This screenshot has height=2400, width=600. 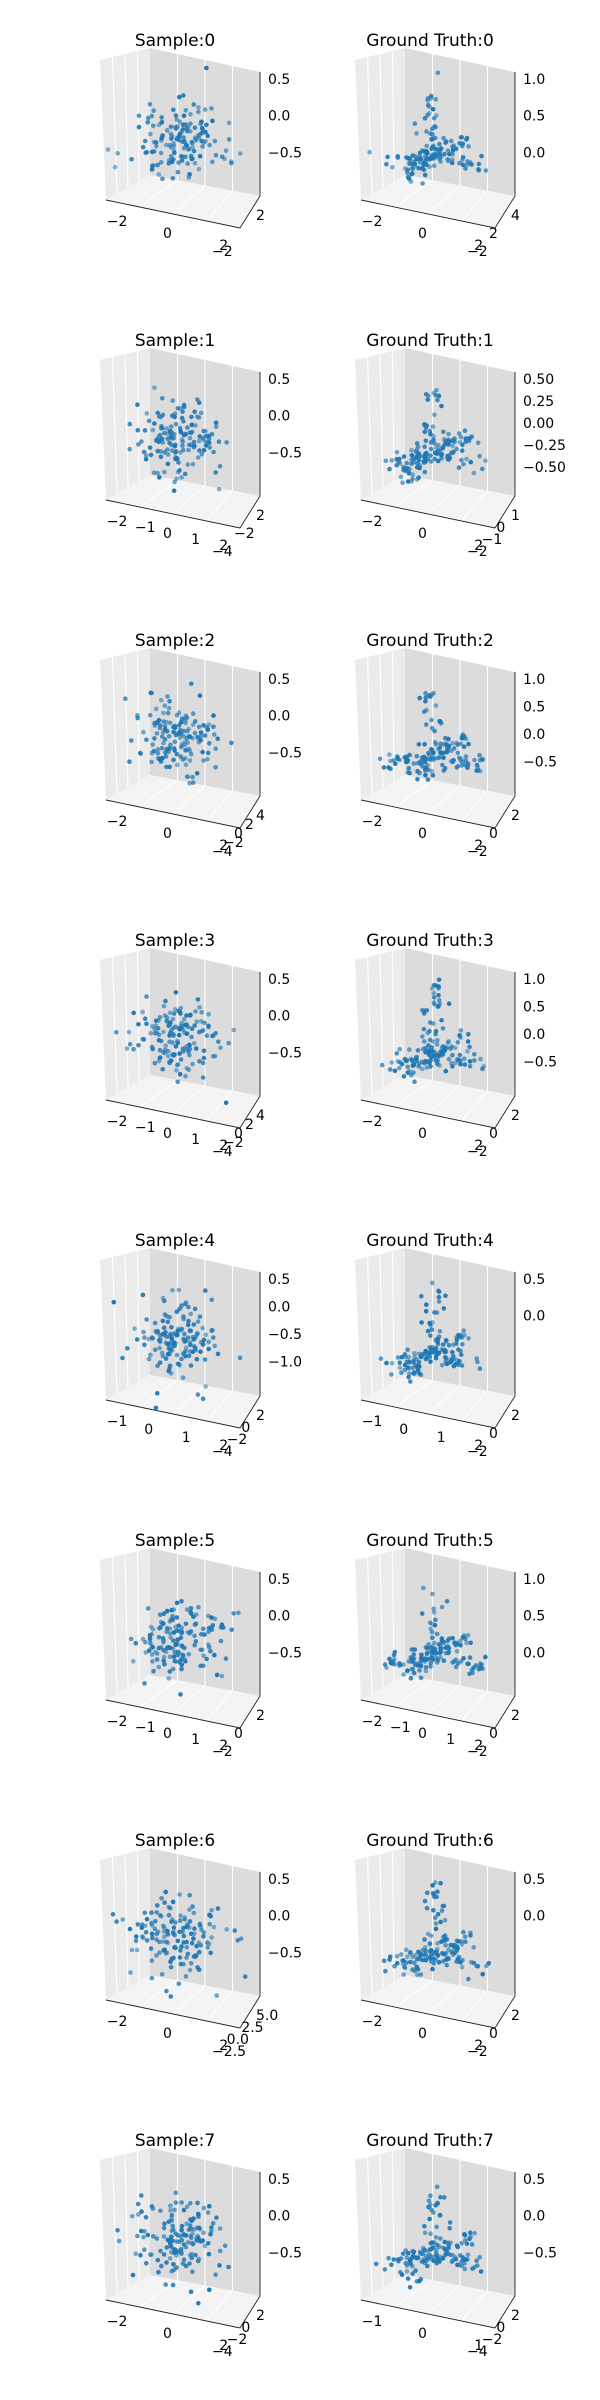 I want to click on z-tick-label: 0.50, so click(x=538, y=380).